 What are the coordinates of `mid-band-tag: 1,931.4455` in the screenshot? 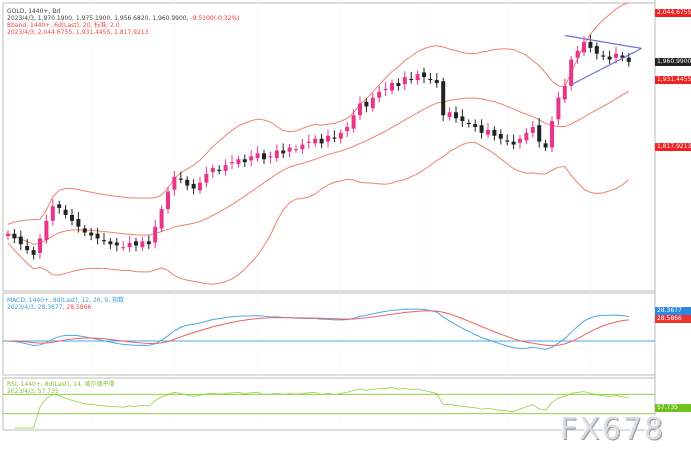 It's located at (673, 80).